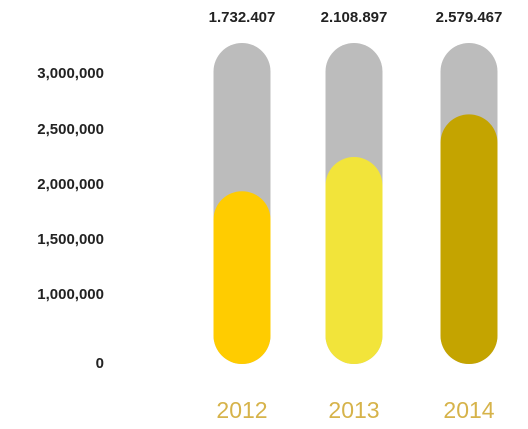 This screenshot has height=429, width=528. What do you see at coordinates (100, 363) in the screenshot?
I see `y-tick-label: 0` at bounding box center [100, 363].